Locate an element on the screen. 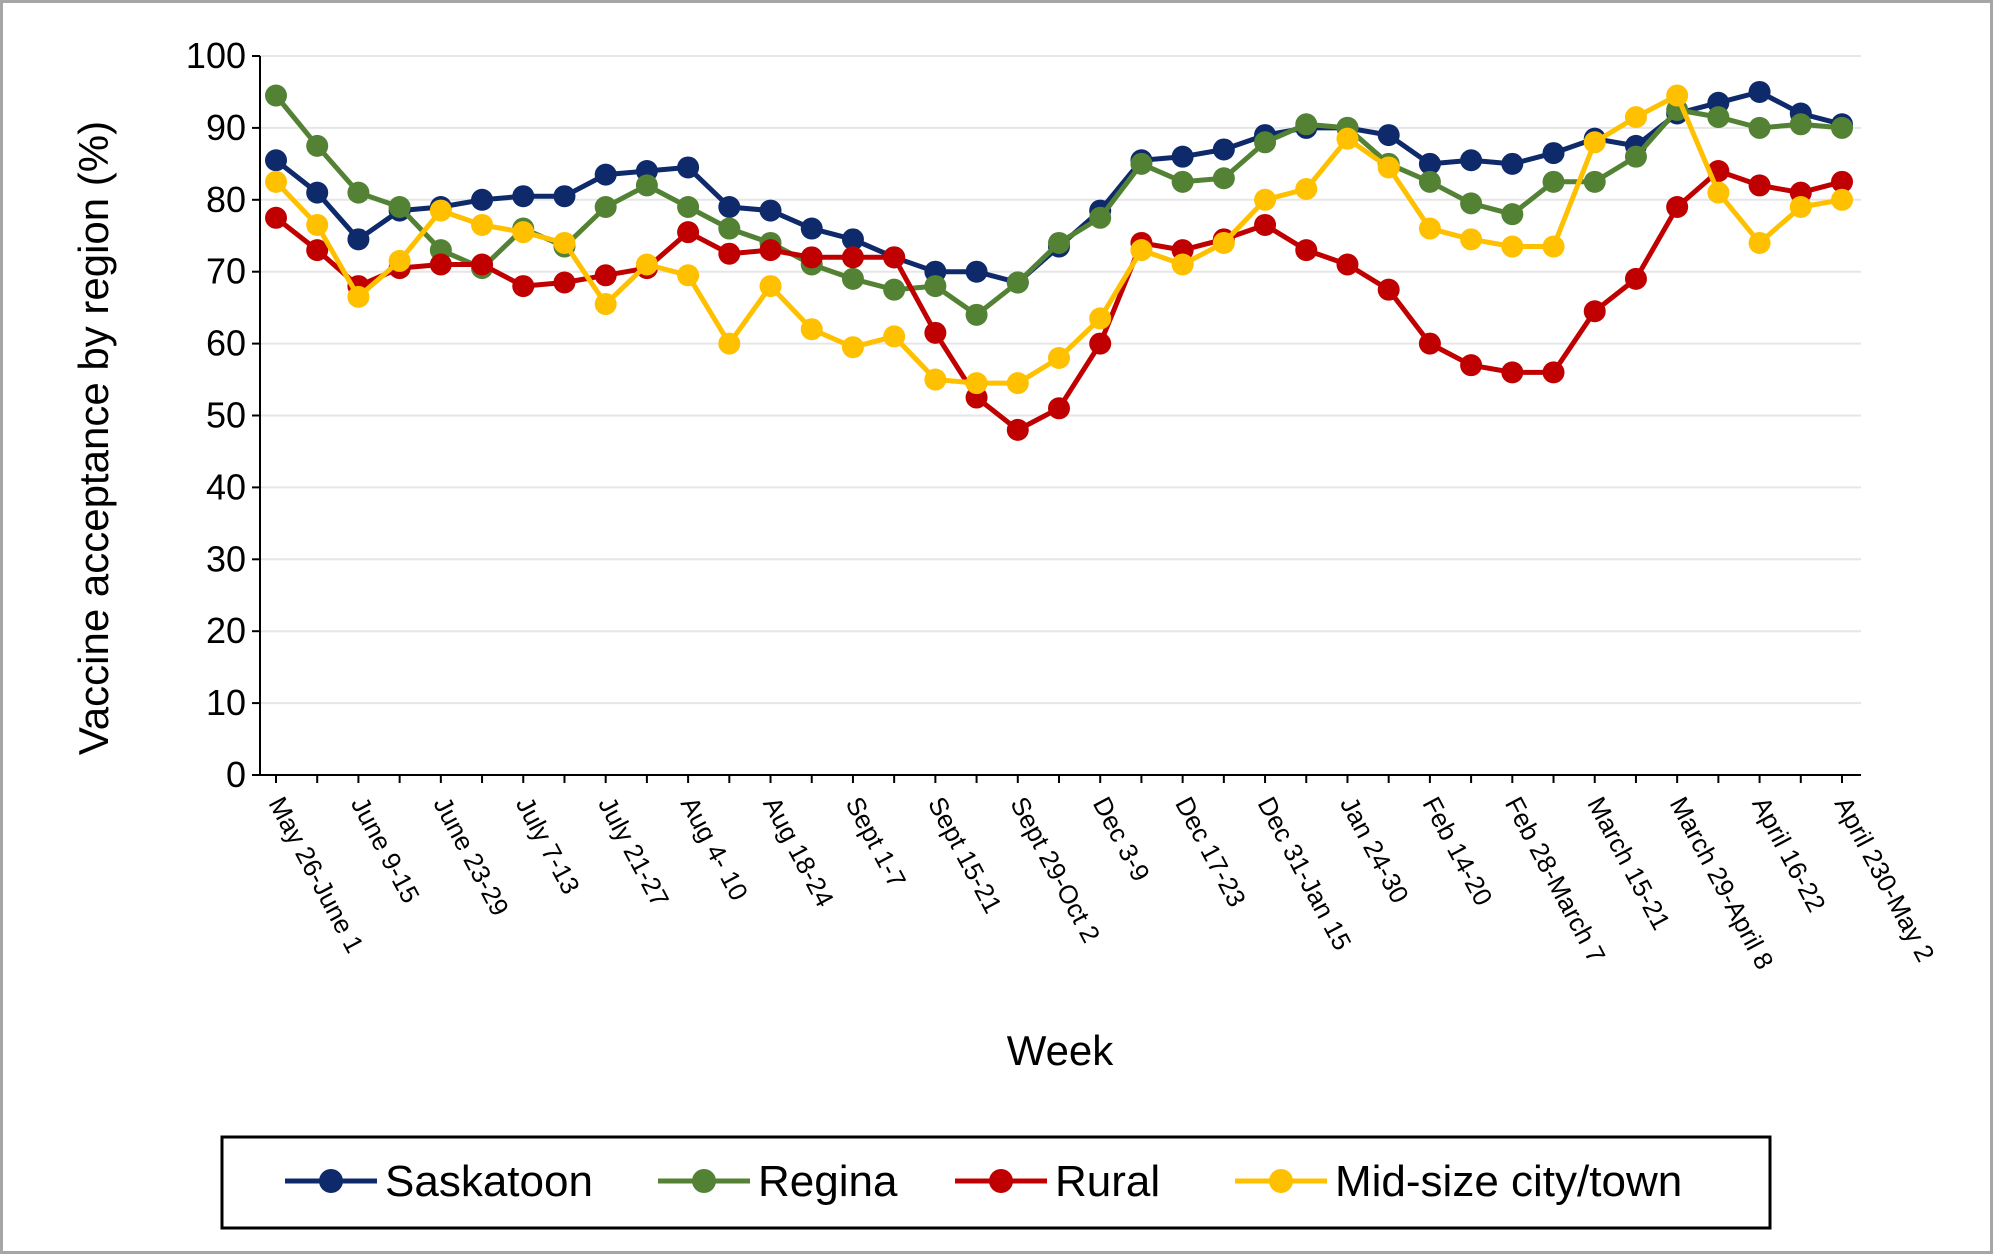 Image resolution: width=1993 pixels, height=1254 pixels. y-tick-label: 90 is located at coordinates (226, 127).